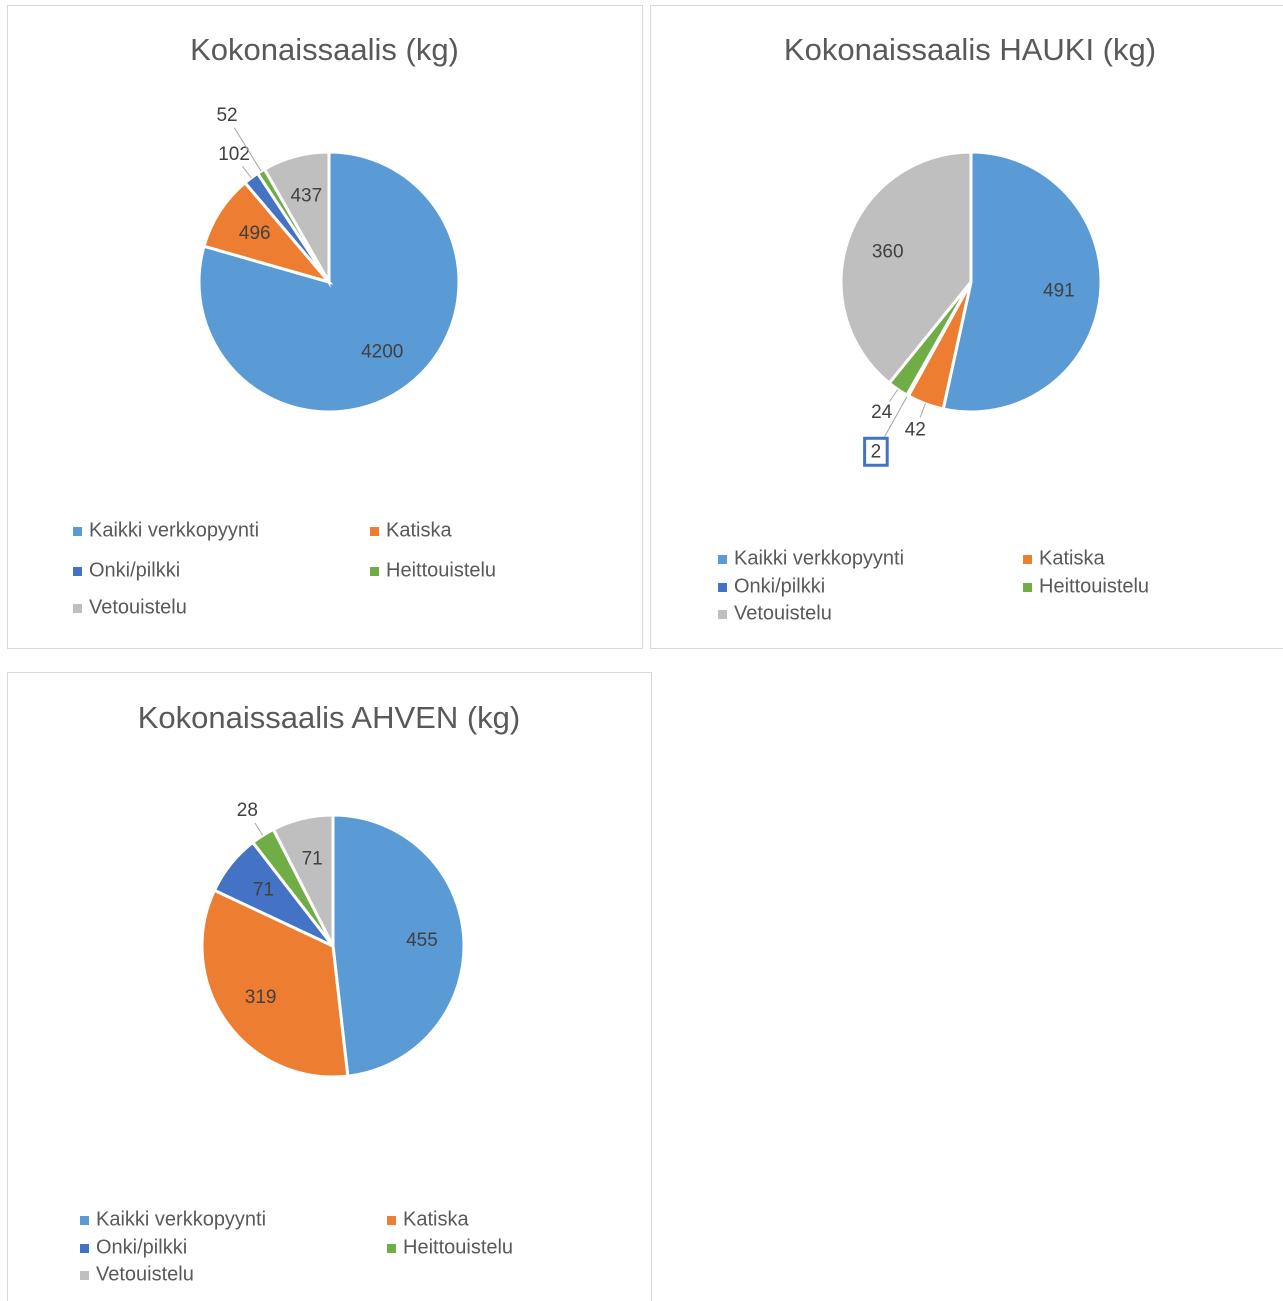  What do you see at coordinates (255, 233) in the screenshot?
I see `data-label: 496` at bounding box center [255, 233].